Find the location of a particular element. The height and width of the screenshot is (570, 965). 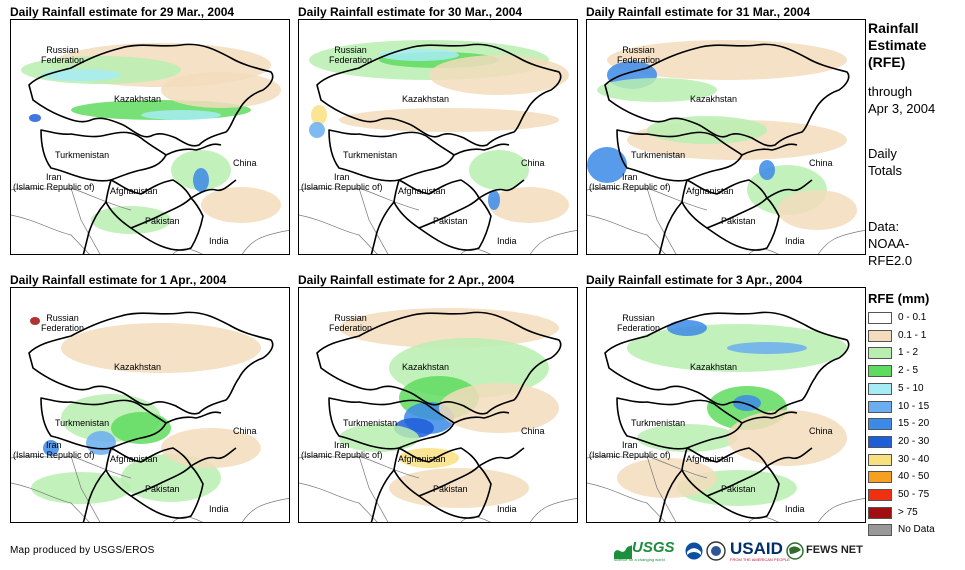

map-panel-5: Daily Rainfall estimate for 2 Apr., 2004 is located at coordinates (438, 398).